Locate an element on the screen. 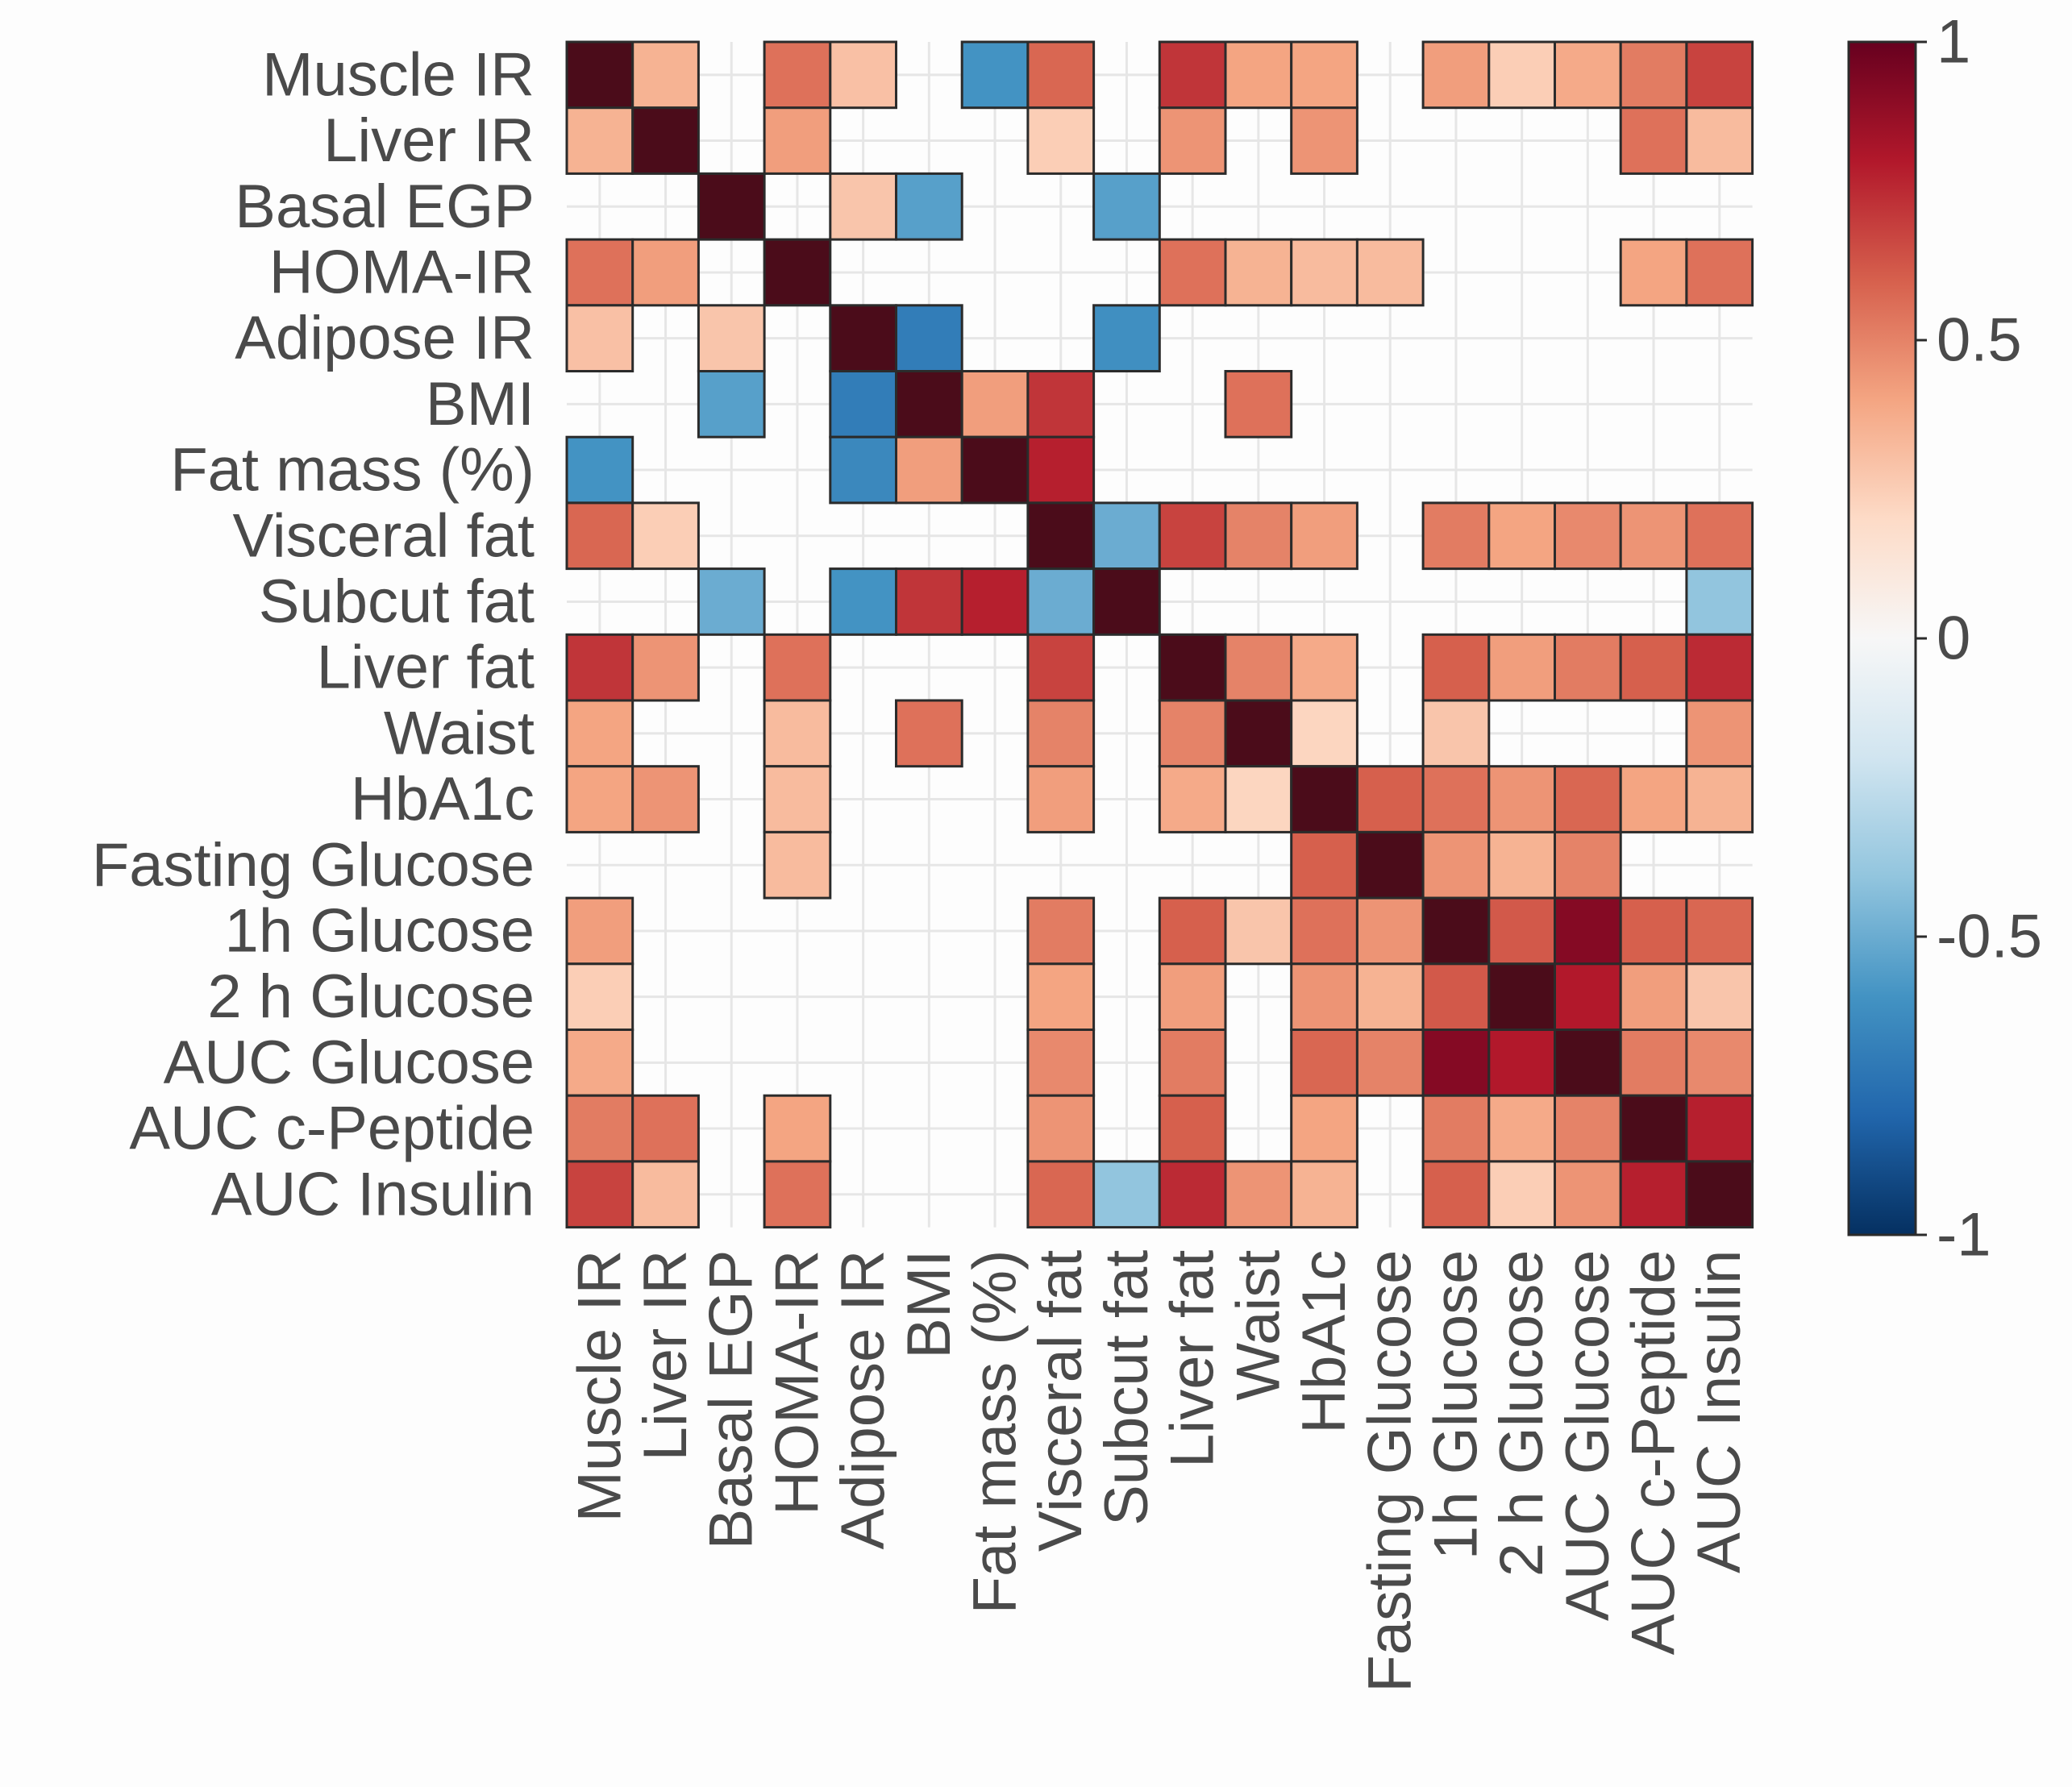  y-tick-label: AUC Glucose is located at coordinates (349, 1063).